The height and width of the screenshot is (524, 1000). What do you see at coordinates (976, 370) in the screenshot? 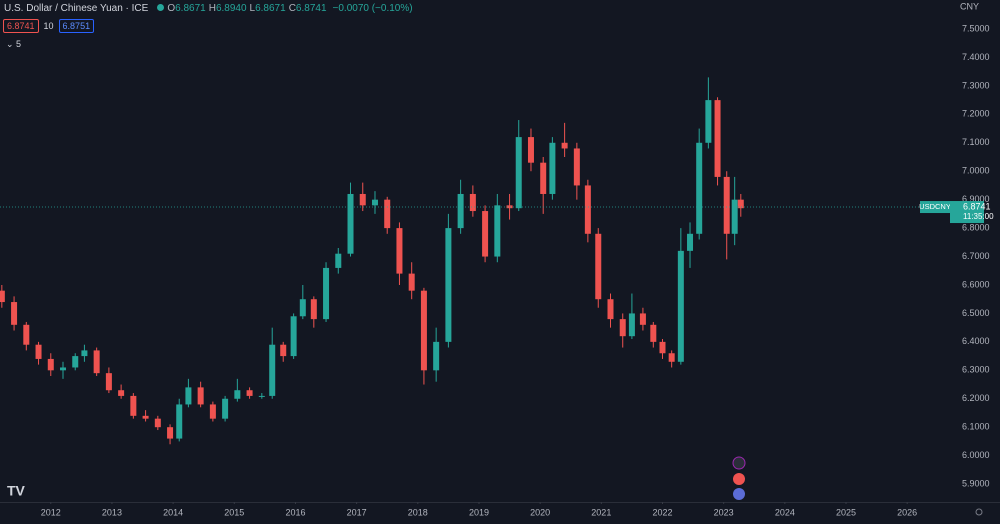
I see `y-tick-label: 6.3000` at bounding box center [976, 370].